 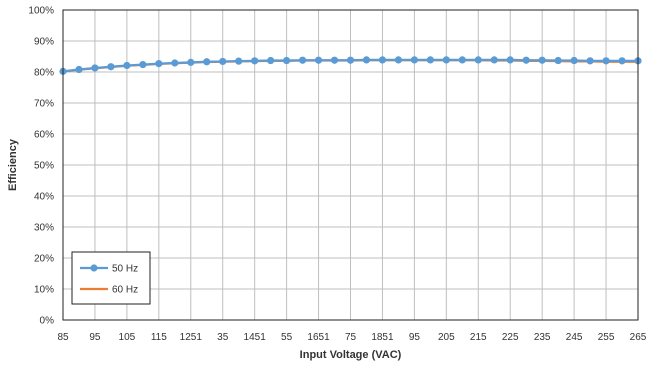 What do you see at coordinates (41, 11) in the screenshot?
I see `y-tick-label: 100%` at bounding box center [41, 11].